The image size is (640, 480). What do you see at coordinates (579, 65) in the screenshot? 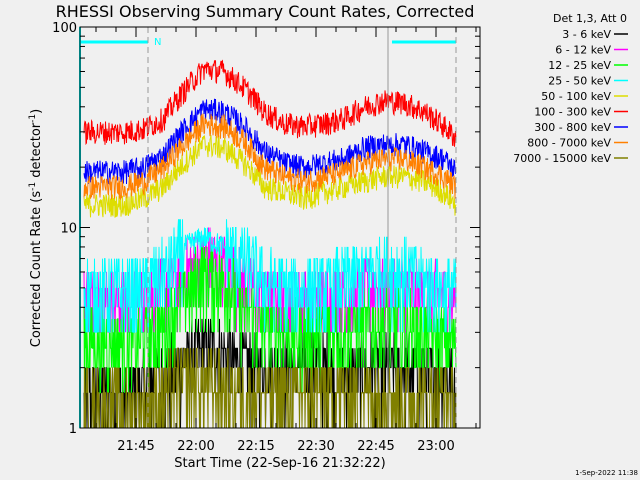
I see `legend-label: 12 - 25 keV` at bounding box center [579, 65].